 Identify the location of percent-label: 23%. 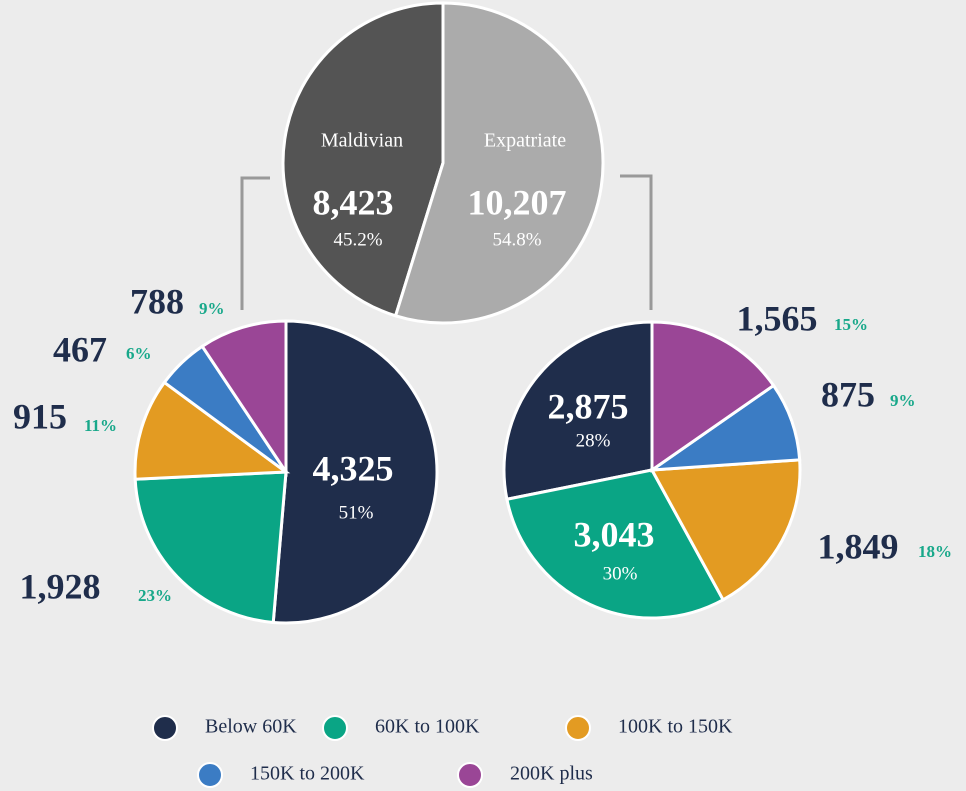
(155, 595).